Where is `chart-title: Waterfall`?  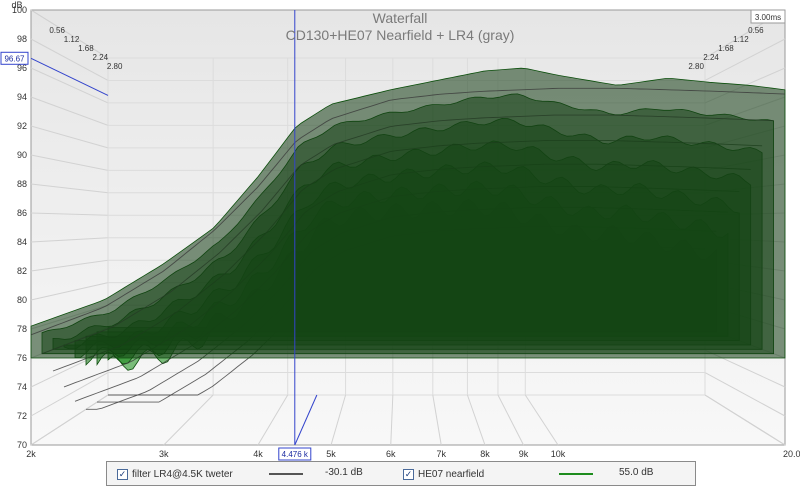
chart-title: Waterfall is located at coordinates (400, 18).